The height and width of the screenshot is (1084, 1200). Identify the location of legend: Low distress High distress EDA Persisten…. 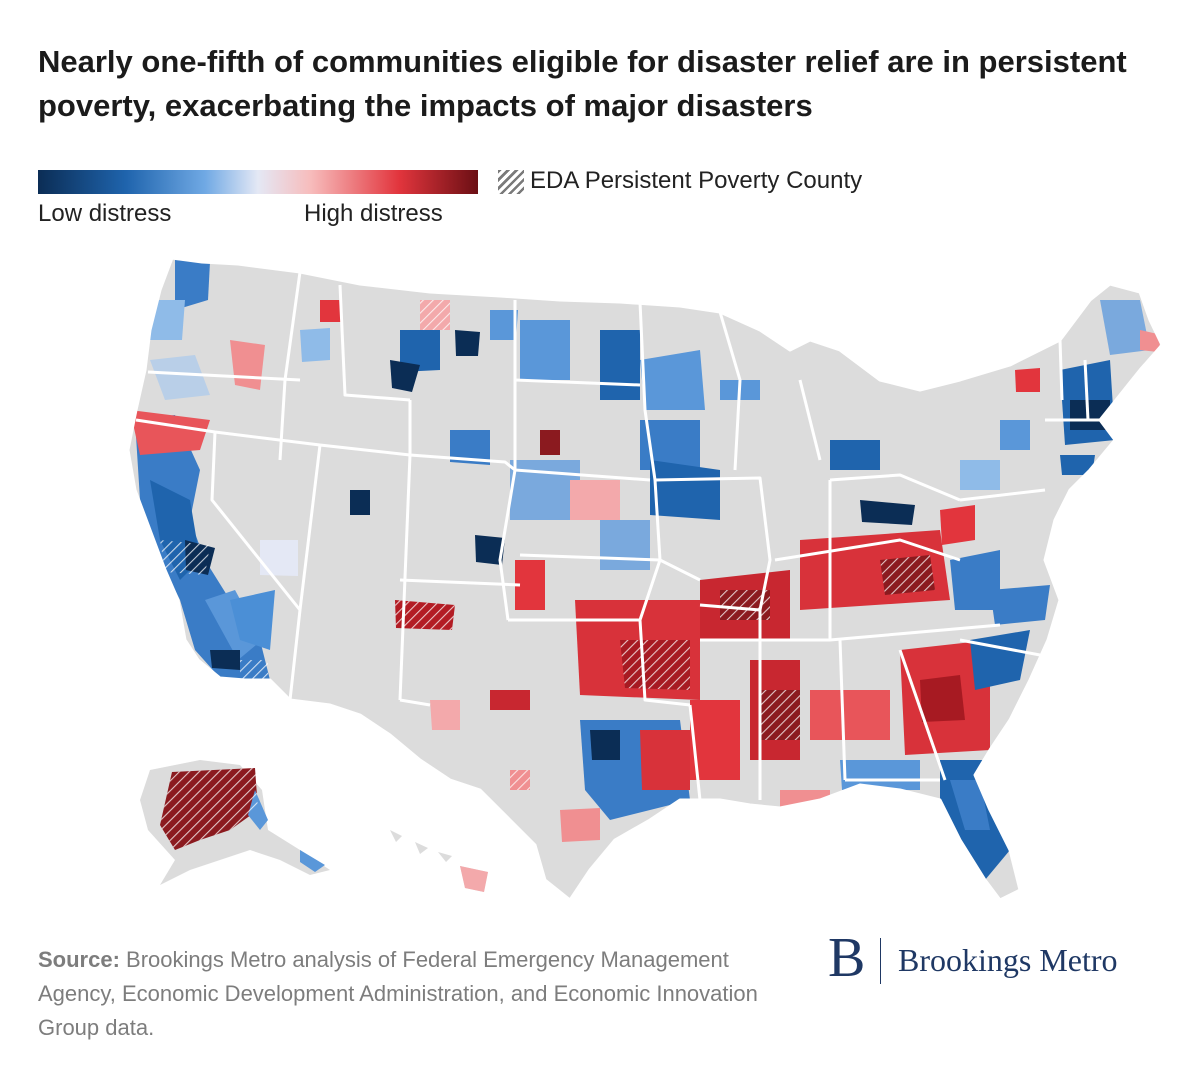
(498, 198).